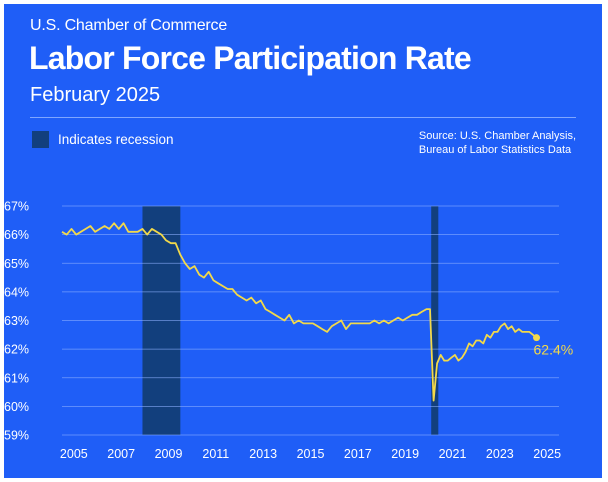 This screenshot has width=608, height=482. I want to click on y-tick-label: 67%, so click(16, 207).